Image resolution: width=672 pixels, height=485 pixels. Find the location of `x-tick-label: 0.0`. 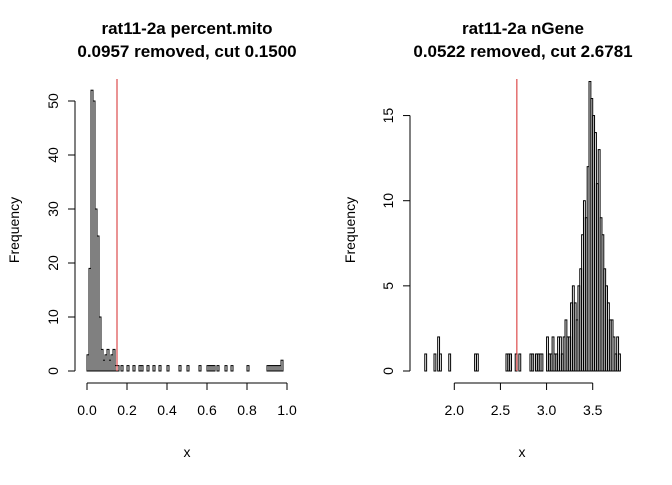

x-tick-label: 0.0 is located at coordinates (87, 410).